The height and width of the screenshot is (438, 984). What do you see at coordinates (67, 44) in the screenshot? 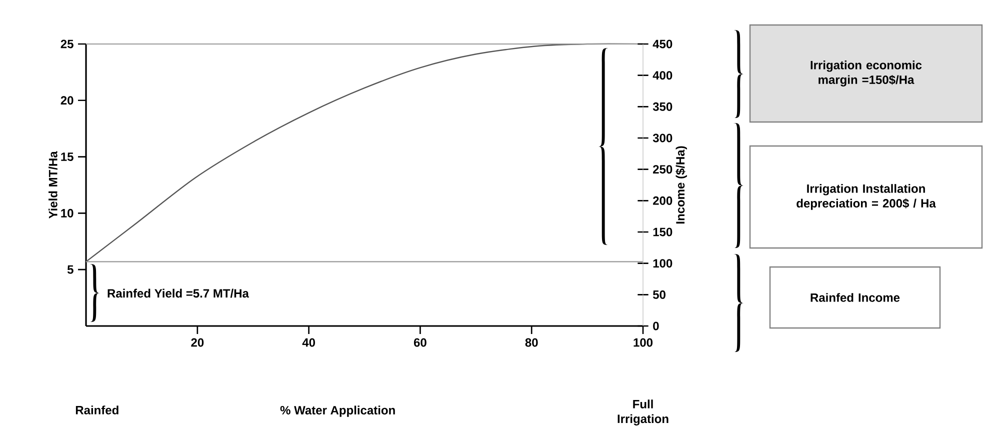
I see `y-tick-label: 25` at bounding box center [67, 44].